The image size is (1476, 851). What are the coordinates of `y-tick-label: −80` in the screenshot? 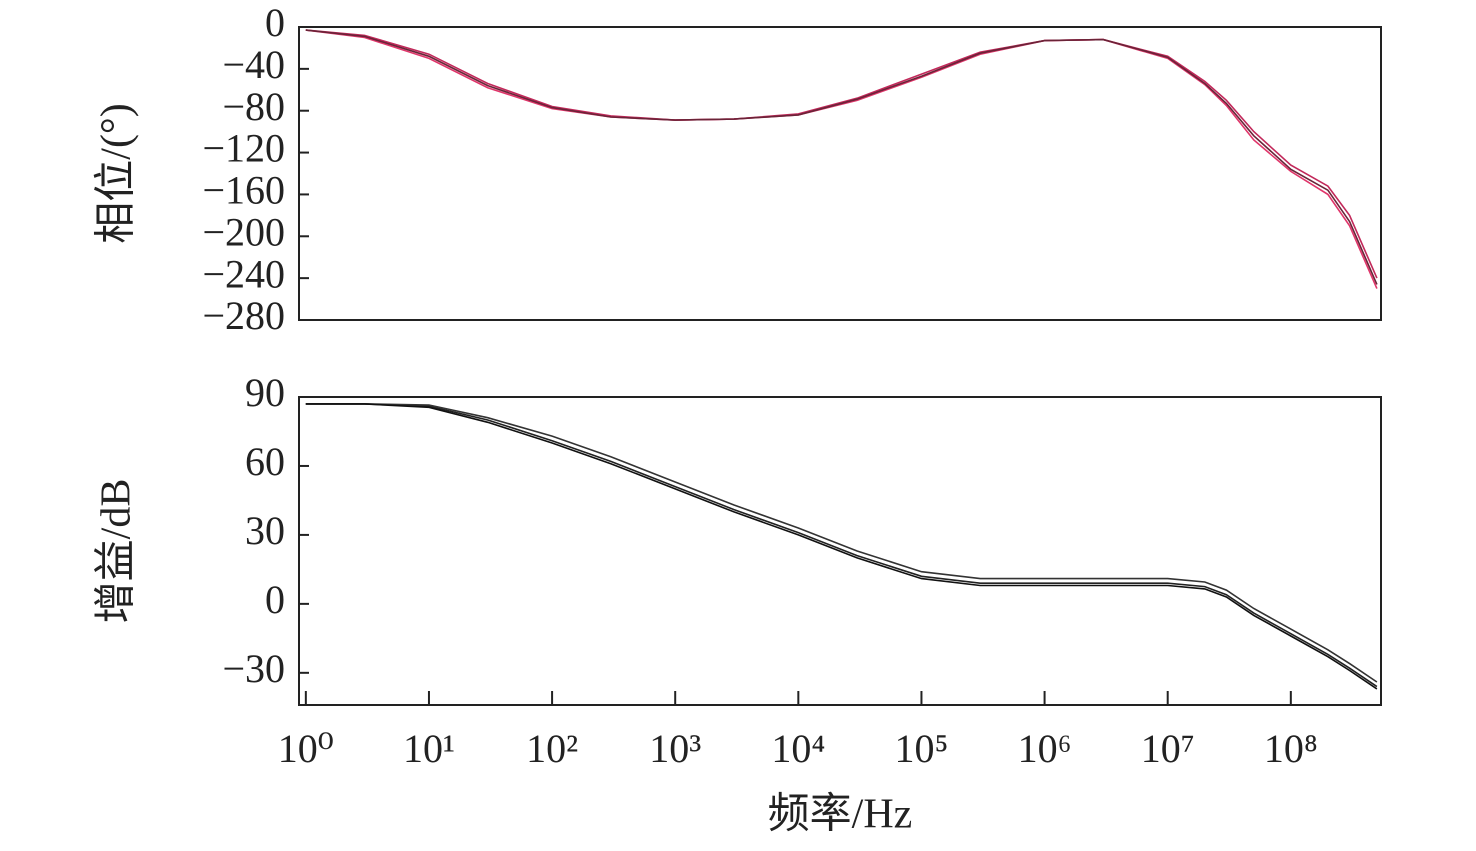 It's located at (253, 106).